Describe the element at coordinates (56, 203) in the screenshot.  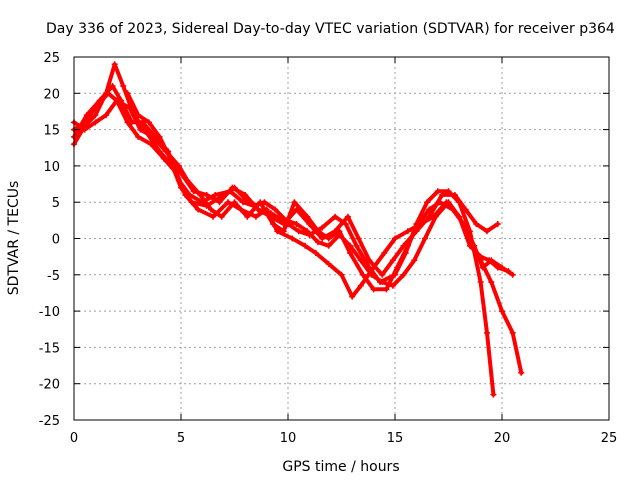
I see `y-tick-label: 5` at that location.